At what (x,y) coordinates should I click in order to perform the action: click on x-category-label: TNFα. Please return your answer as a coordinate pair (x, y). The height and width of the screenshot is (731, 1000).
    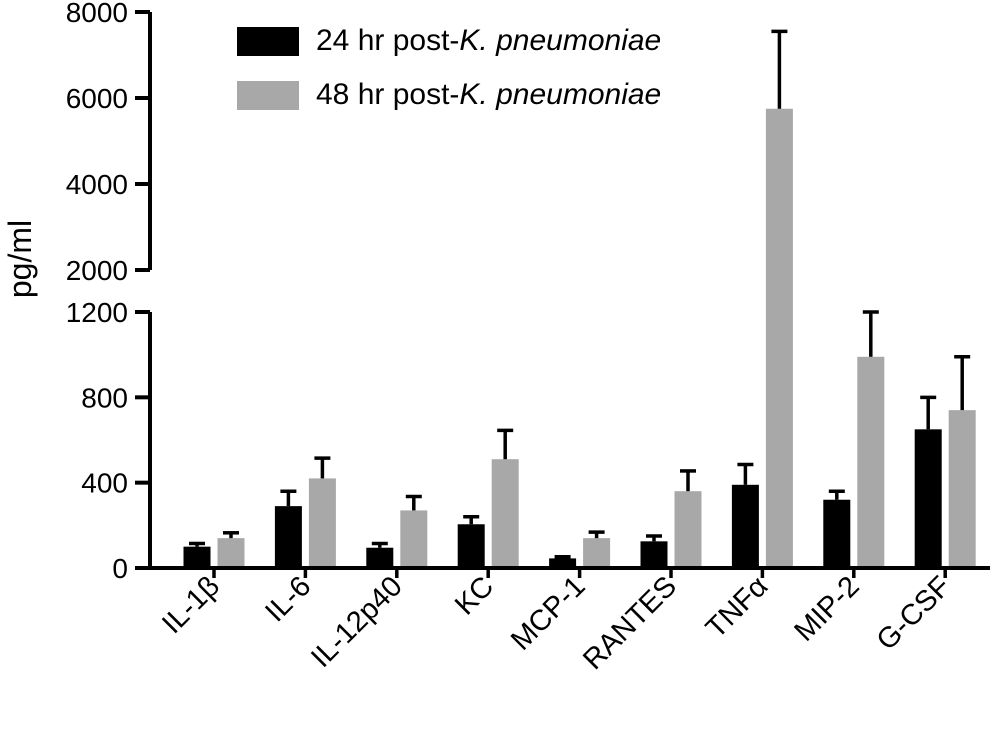
    Looking at the image, I should click on (737, 607).